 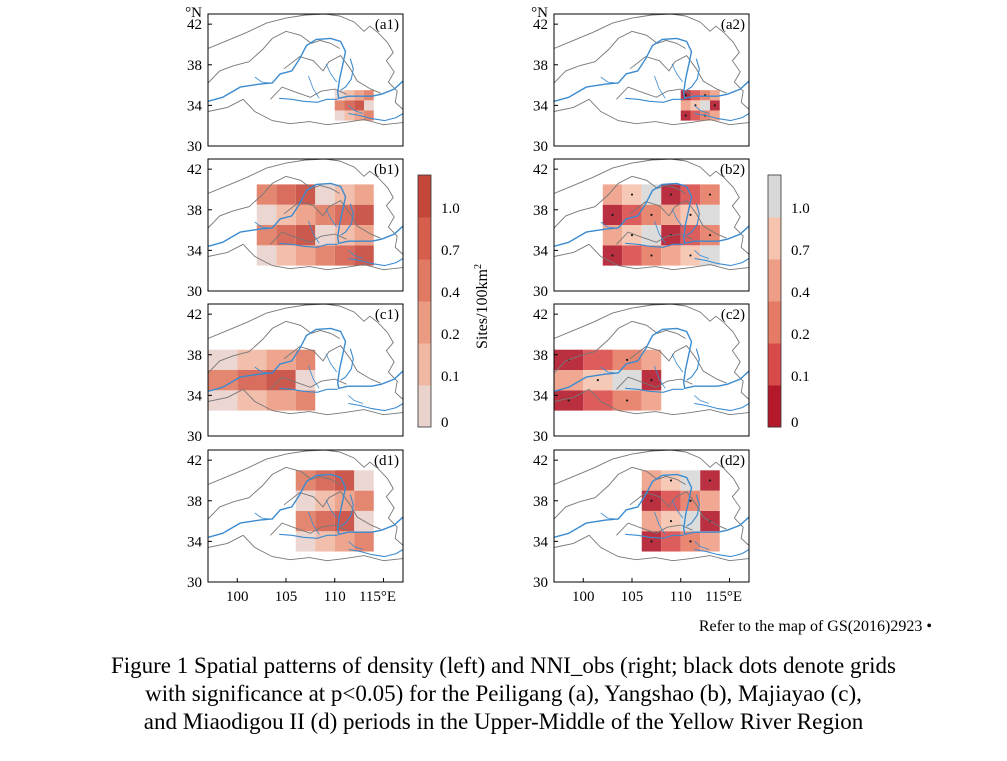 I want to click on panel-label: (a2), so click(x=733, y=25).